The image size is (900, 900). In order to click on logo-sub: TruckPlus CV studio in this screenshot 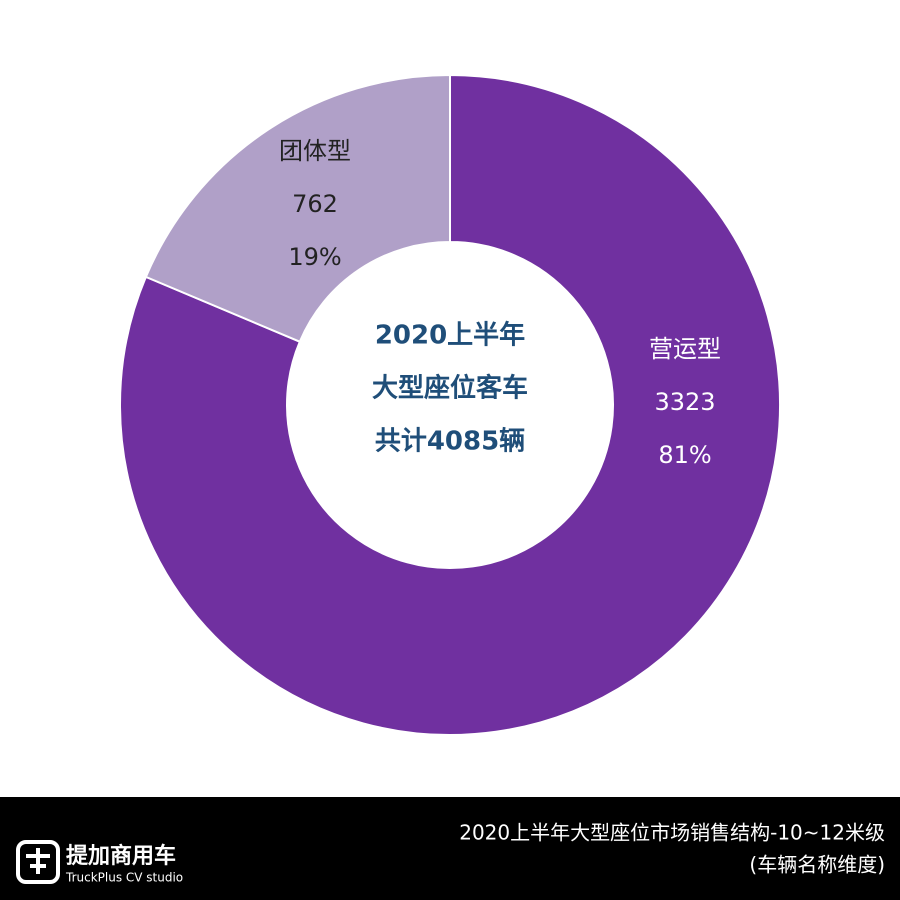, I will do `click(124, 878)`.